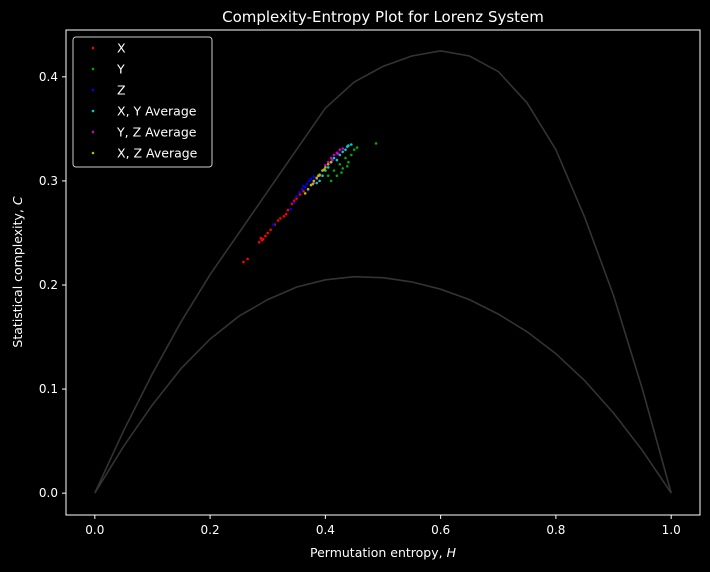 This screenshot has height=572, width=710. What do you see at coordinates (383, 552) in the screenshot?
I see `x-axis-label: Permutation entropy, H` at bounding box center [383, 552].